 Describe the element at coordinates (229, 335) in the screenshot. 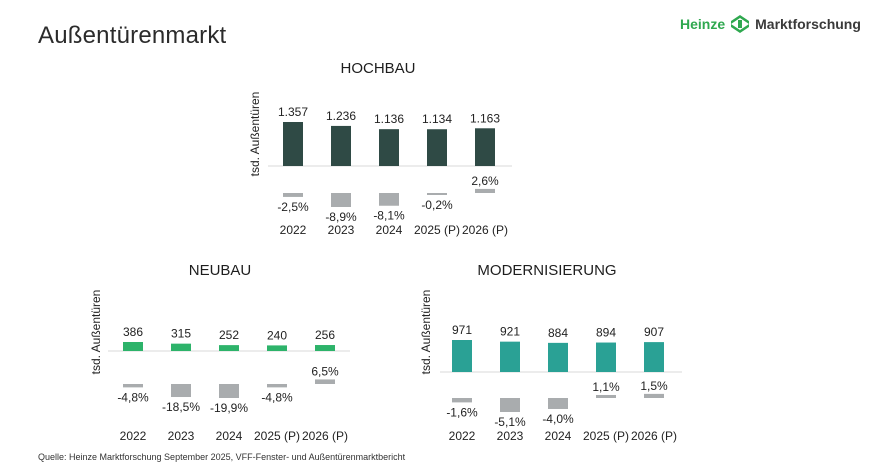

I see `value-label: 252` at that location.